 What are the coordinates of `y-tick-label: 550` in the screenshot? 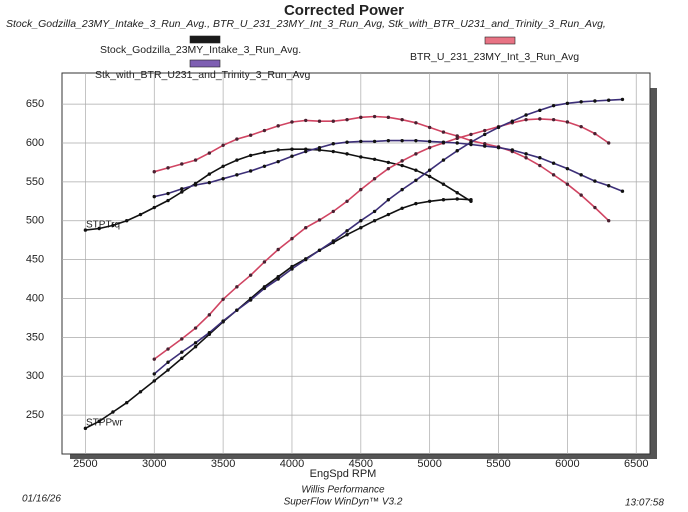 It's located at (35, 182).